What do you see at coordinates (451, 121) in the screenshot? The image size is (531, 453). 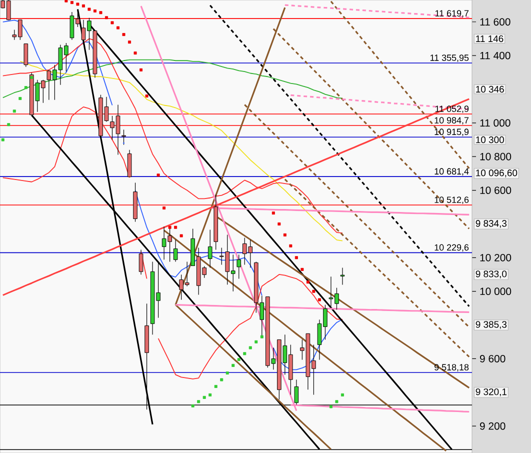 I see `ref-line-label: 10 984,7` at bounding box center [451, 121].